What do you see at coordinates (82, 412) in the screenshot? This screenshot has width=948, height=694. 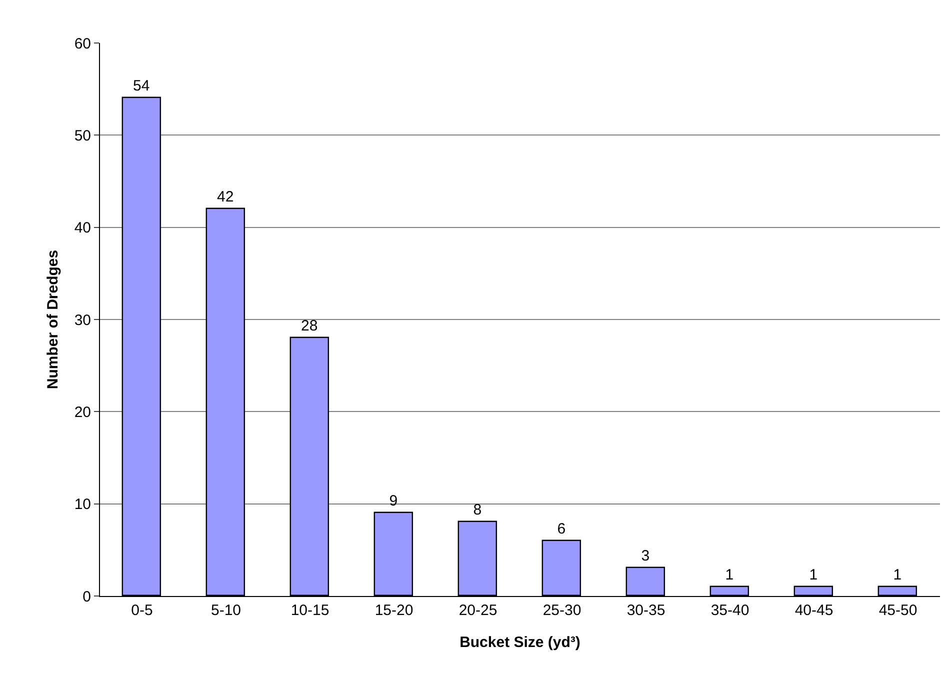 I see `y-tick-label: 20` at bounding box center [82, 412].